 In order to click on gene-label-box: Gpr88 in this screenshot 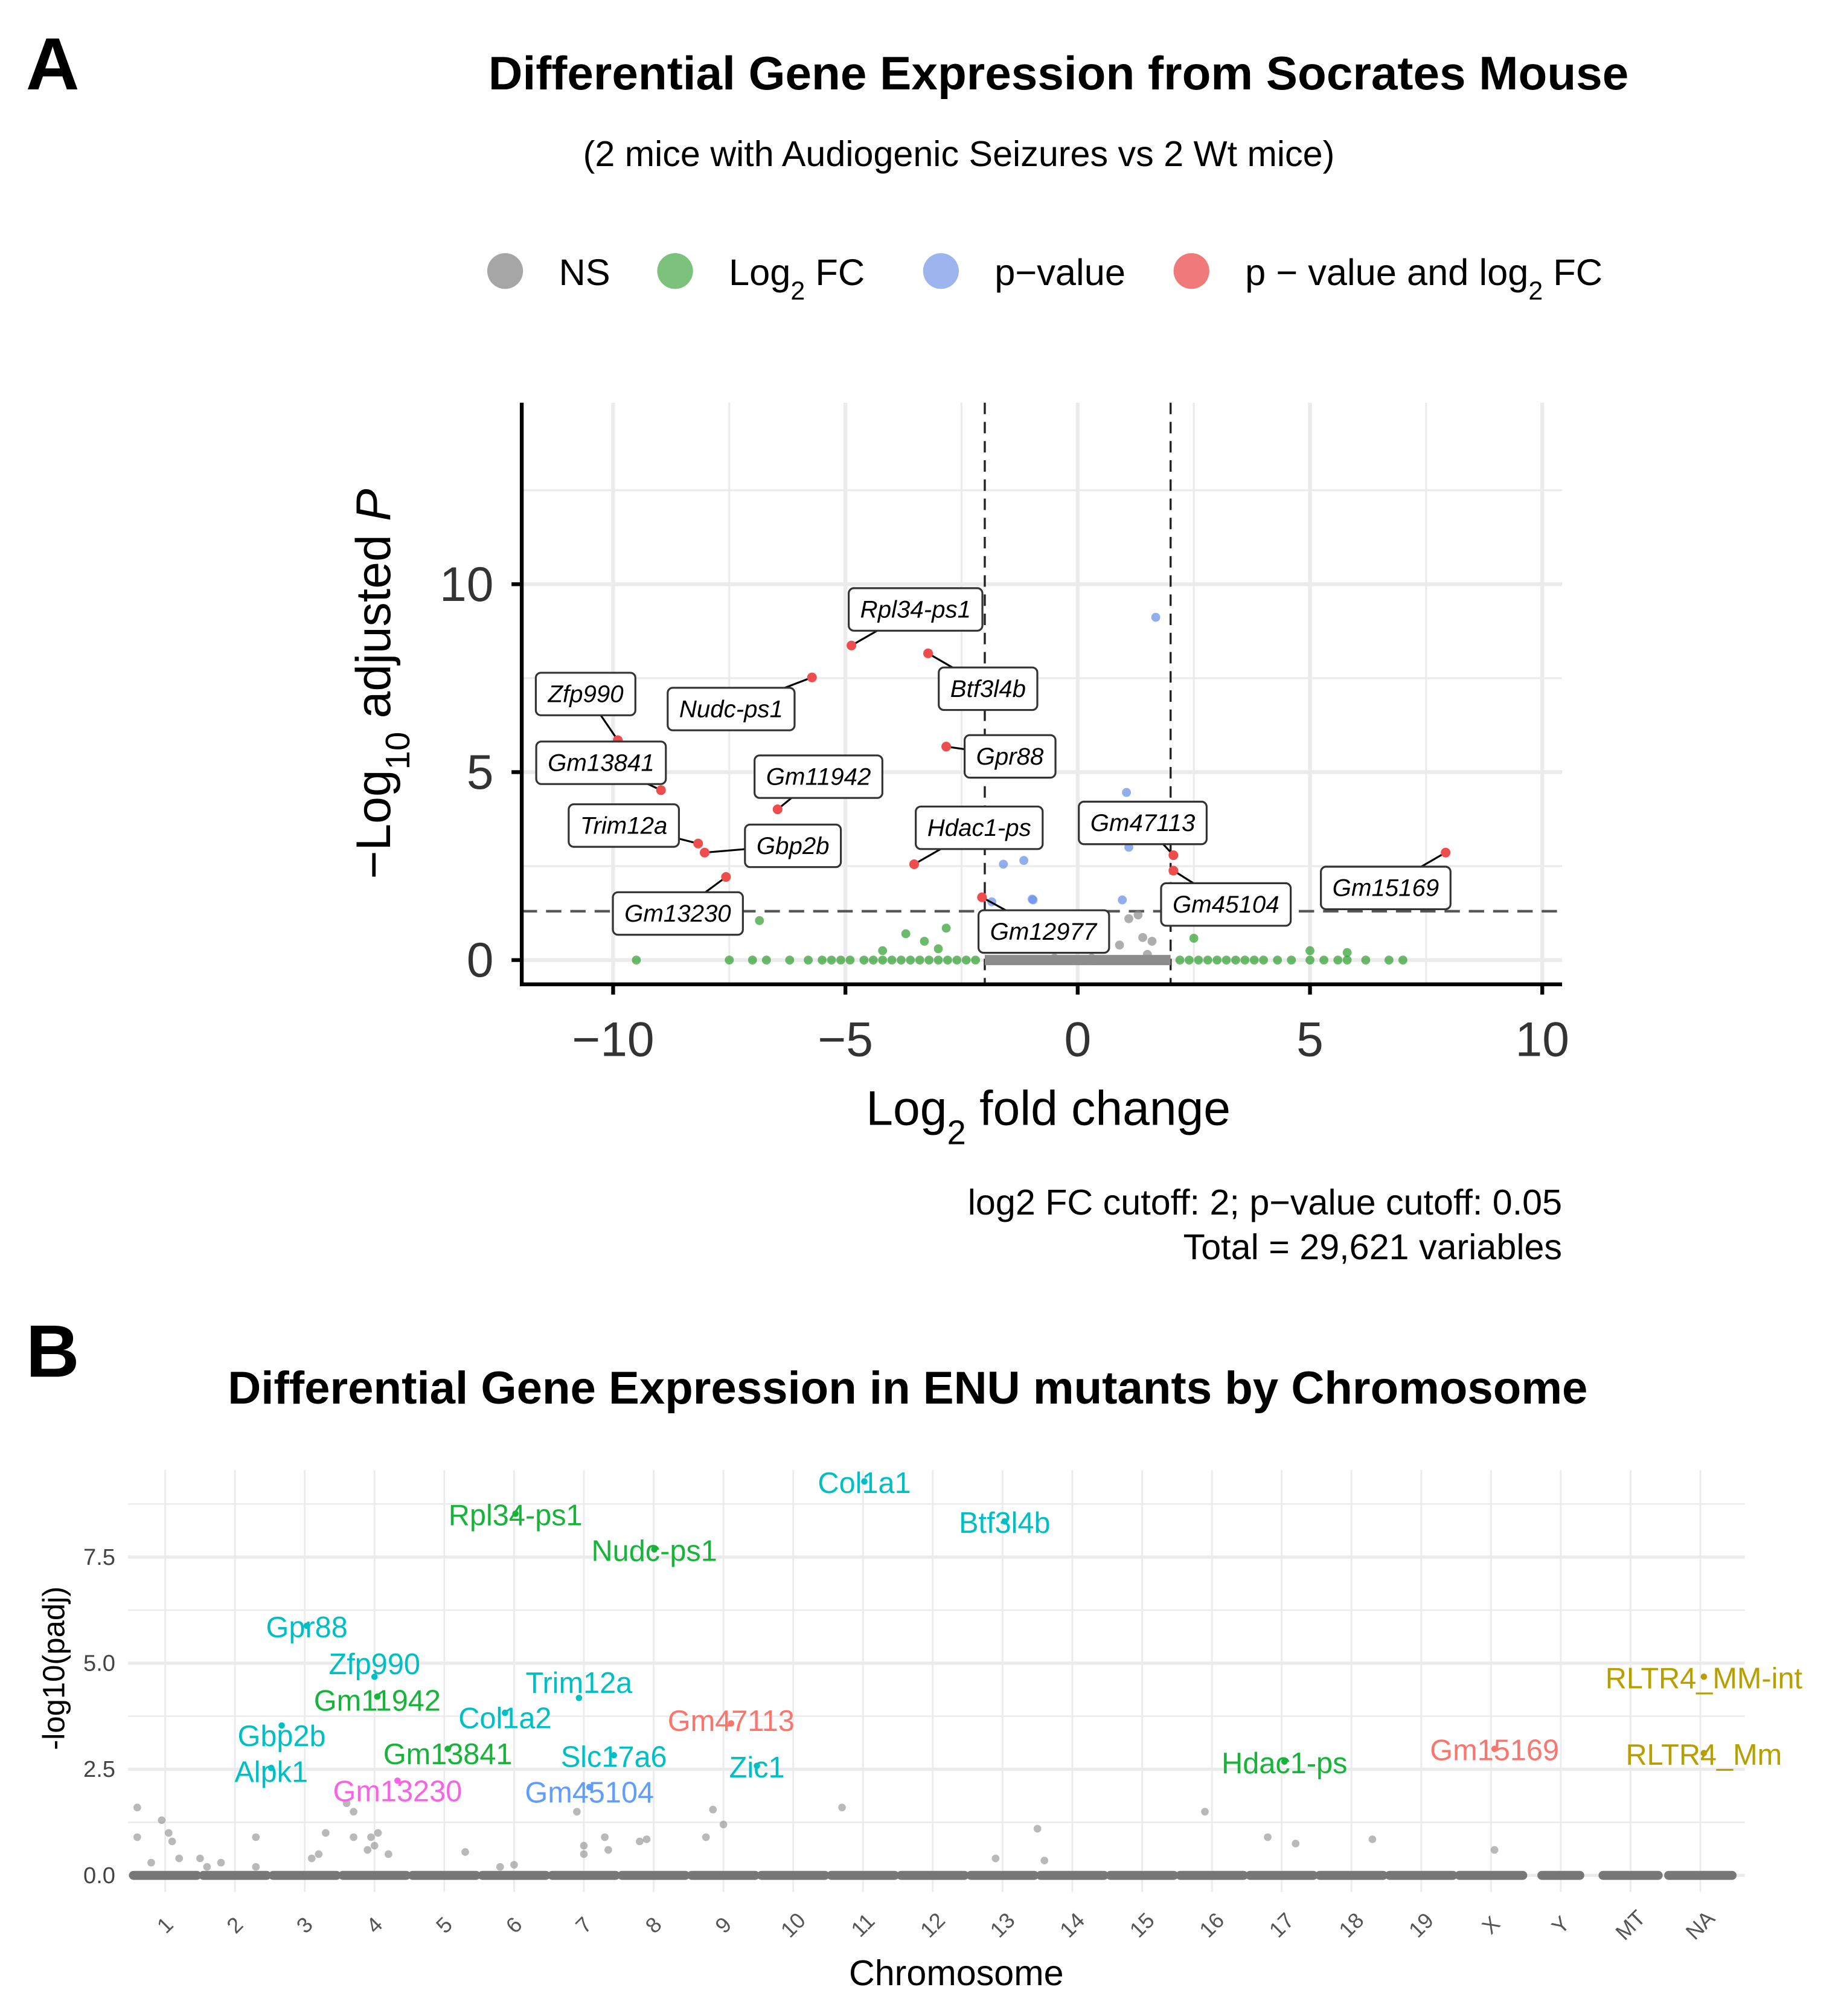, I will do `click(1011, 756)`.